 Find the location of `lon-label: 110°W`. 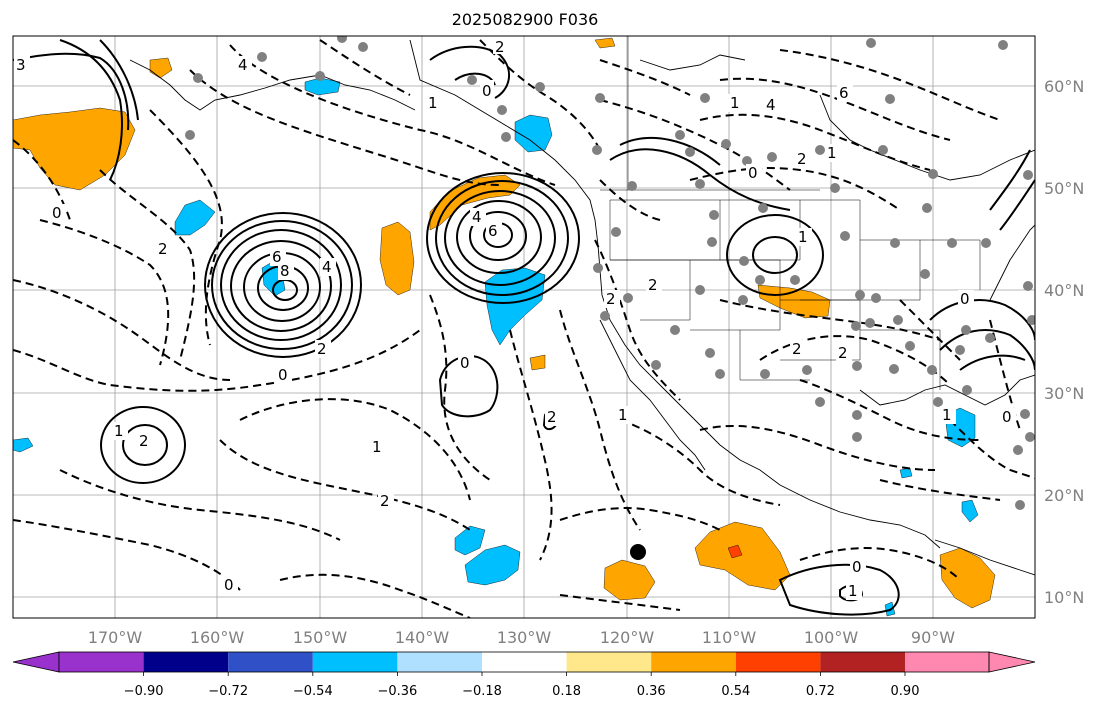

lon-label: 110°W is located at coordinates (729, 637).